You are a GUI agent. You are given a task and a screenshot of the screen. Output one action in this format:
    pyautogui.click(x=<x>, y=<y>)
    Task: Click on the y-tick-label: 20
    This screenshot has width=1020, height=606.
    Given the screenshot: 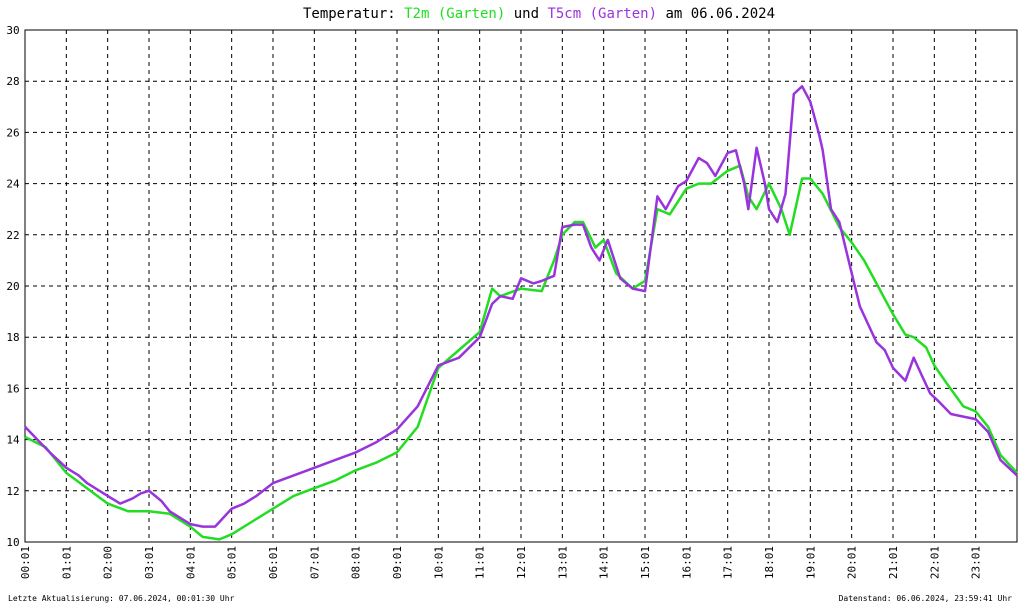 What is the action you would take?
    pyautogui.click(x=12, y=286)
    